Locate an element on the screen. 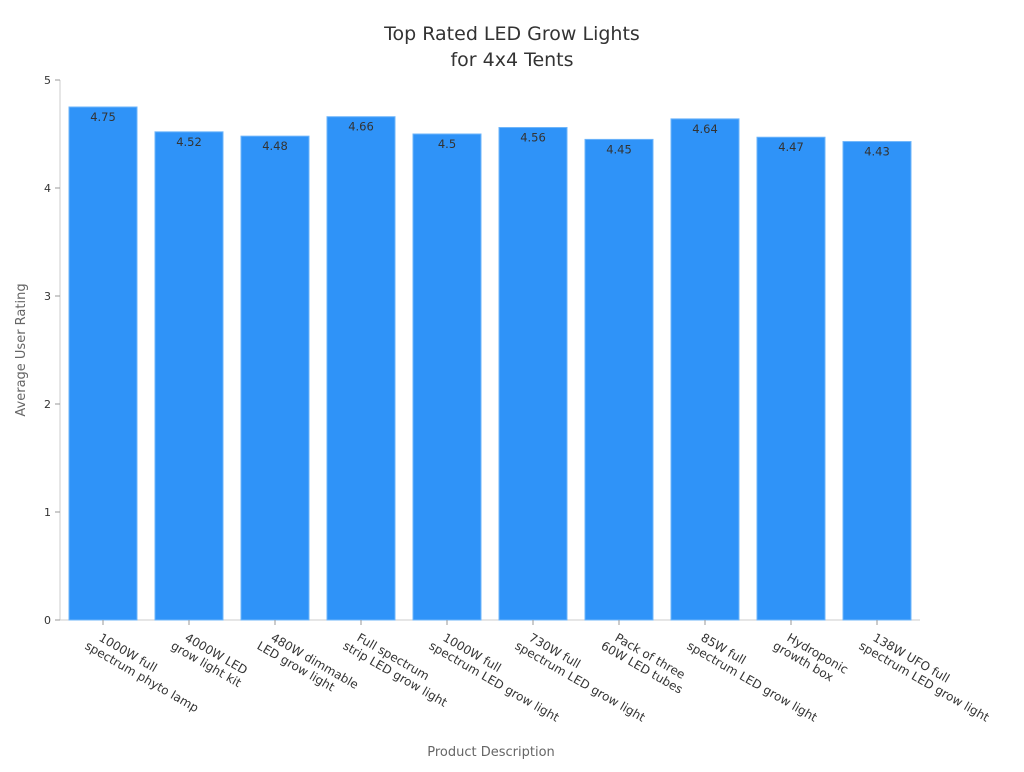 This screenshot has height=772, width=1024. x-tick-label: 138W UFO fullspectrum LED grow light is located at coordinates (928, 675).